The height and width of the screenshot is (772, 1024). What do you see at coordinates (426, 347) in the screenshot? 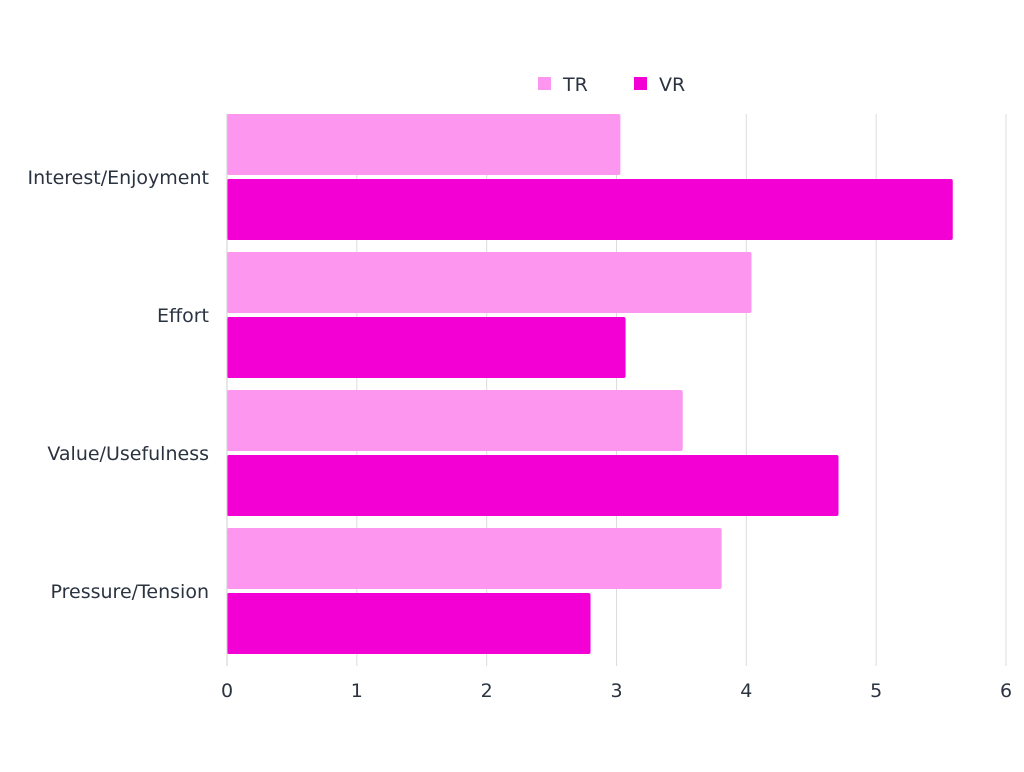
I see `bar-vr-effort` at bounding box center [426, 347].